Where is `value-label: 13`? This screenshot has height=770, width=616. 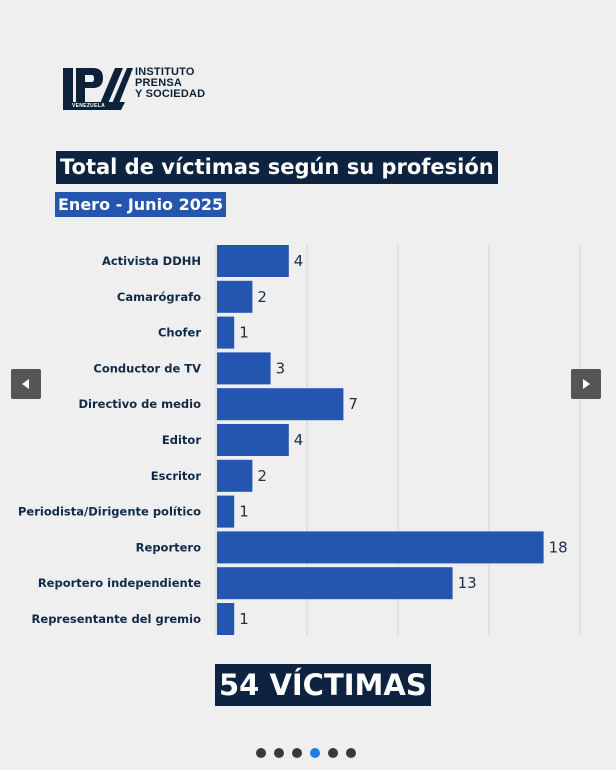
value-label: 13 is located at coordinates (467, 583).